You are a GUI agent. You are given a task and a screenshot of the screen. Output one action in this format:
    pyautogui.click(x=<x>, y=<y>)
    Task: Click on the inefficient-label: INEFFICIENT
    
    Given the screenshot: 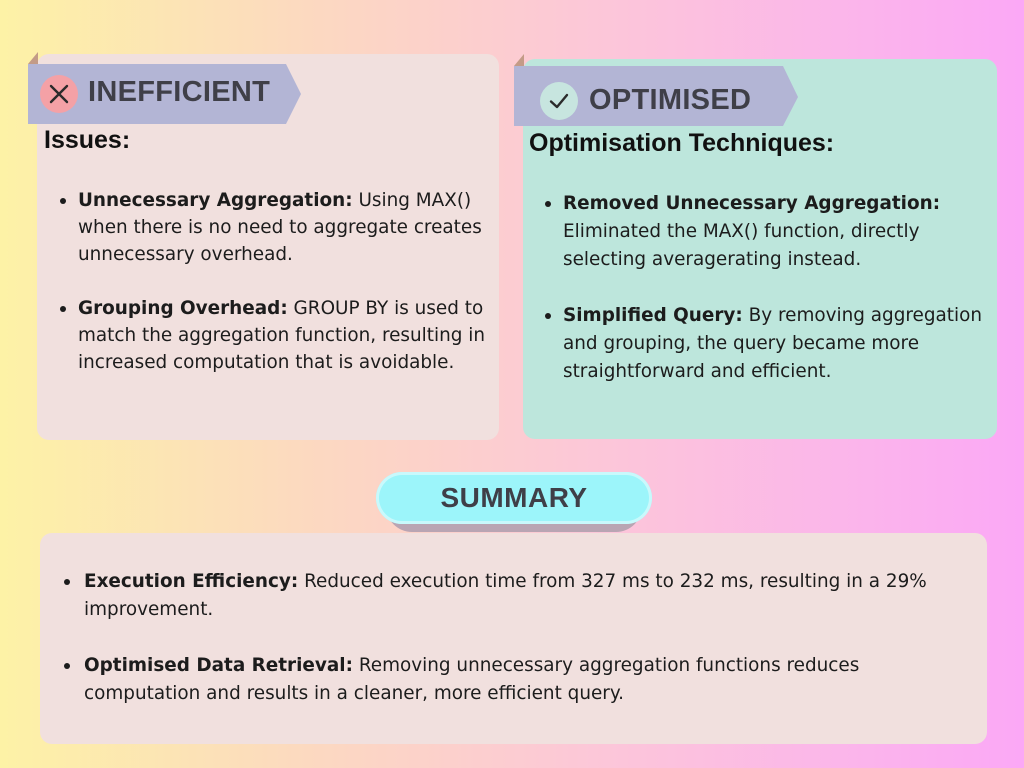 What is the action you would take?
    pyautogui.click(x=179, y=92)
    